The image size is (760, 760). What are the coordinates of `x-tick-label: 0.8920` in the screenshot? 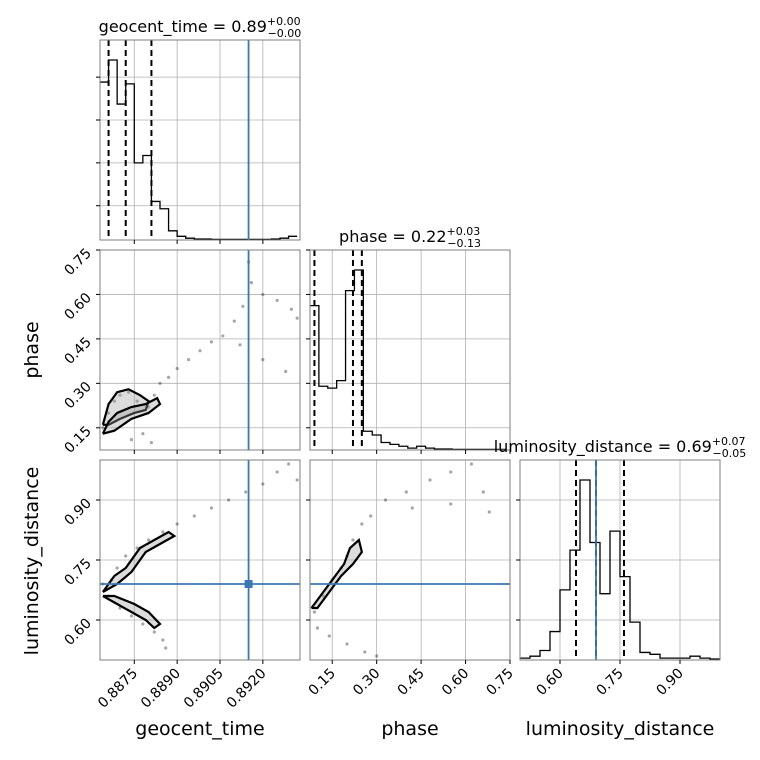 It's located at (247, 689).